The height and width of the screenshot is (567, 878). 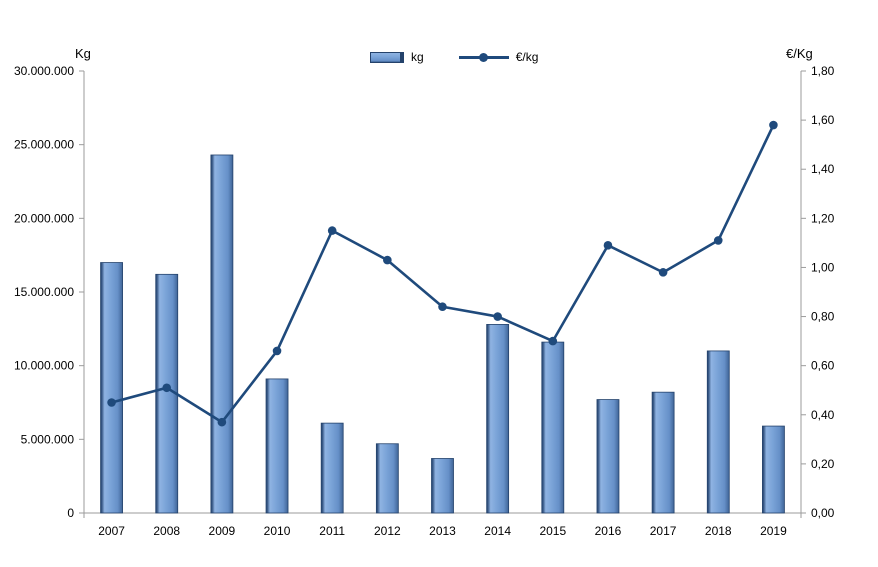 I want to click on x-axis-label-2011: 2011, so click(x=332, y=531).